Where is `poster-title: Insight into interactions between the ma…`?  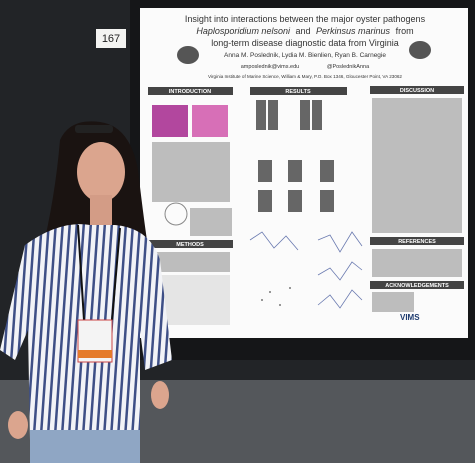
poster-title: Insight into interactions between the ma… is located at coordinates (305, 19).